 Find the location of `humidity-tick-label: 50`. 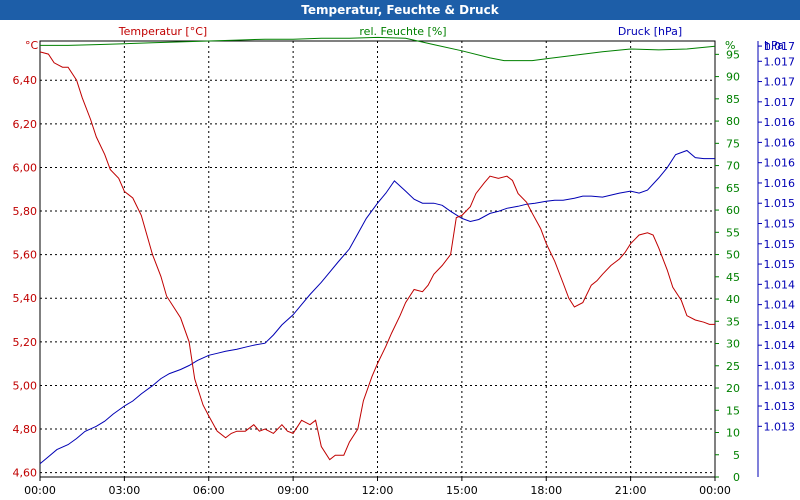

humidity-tick-label: 50 is located at coordinates (733, 255).